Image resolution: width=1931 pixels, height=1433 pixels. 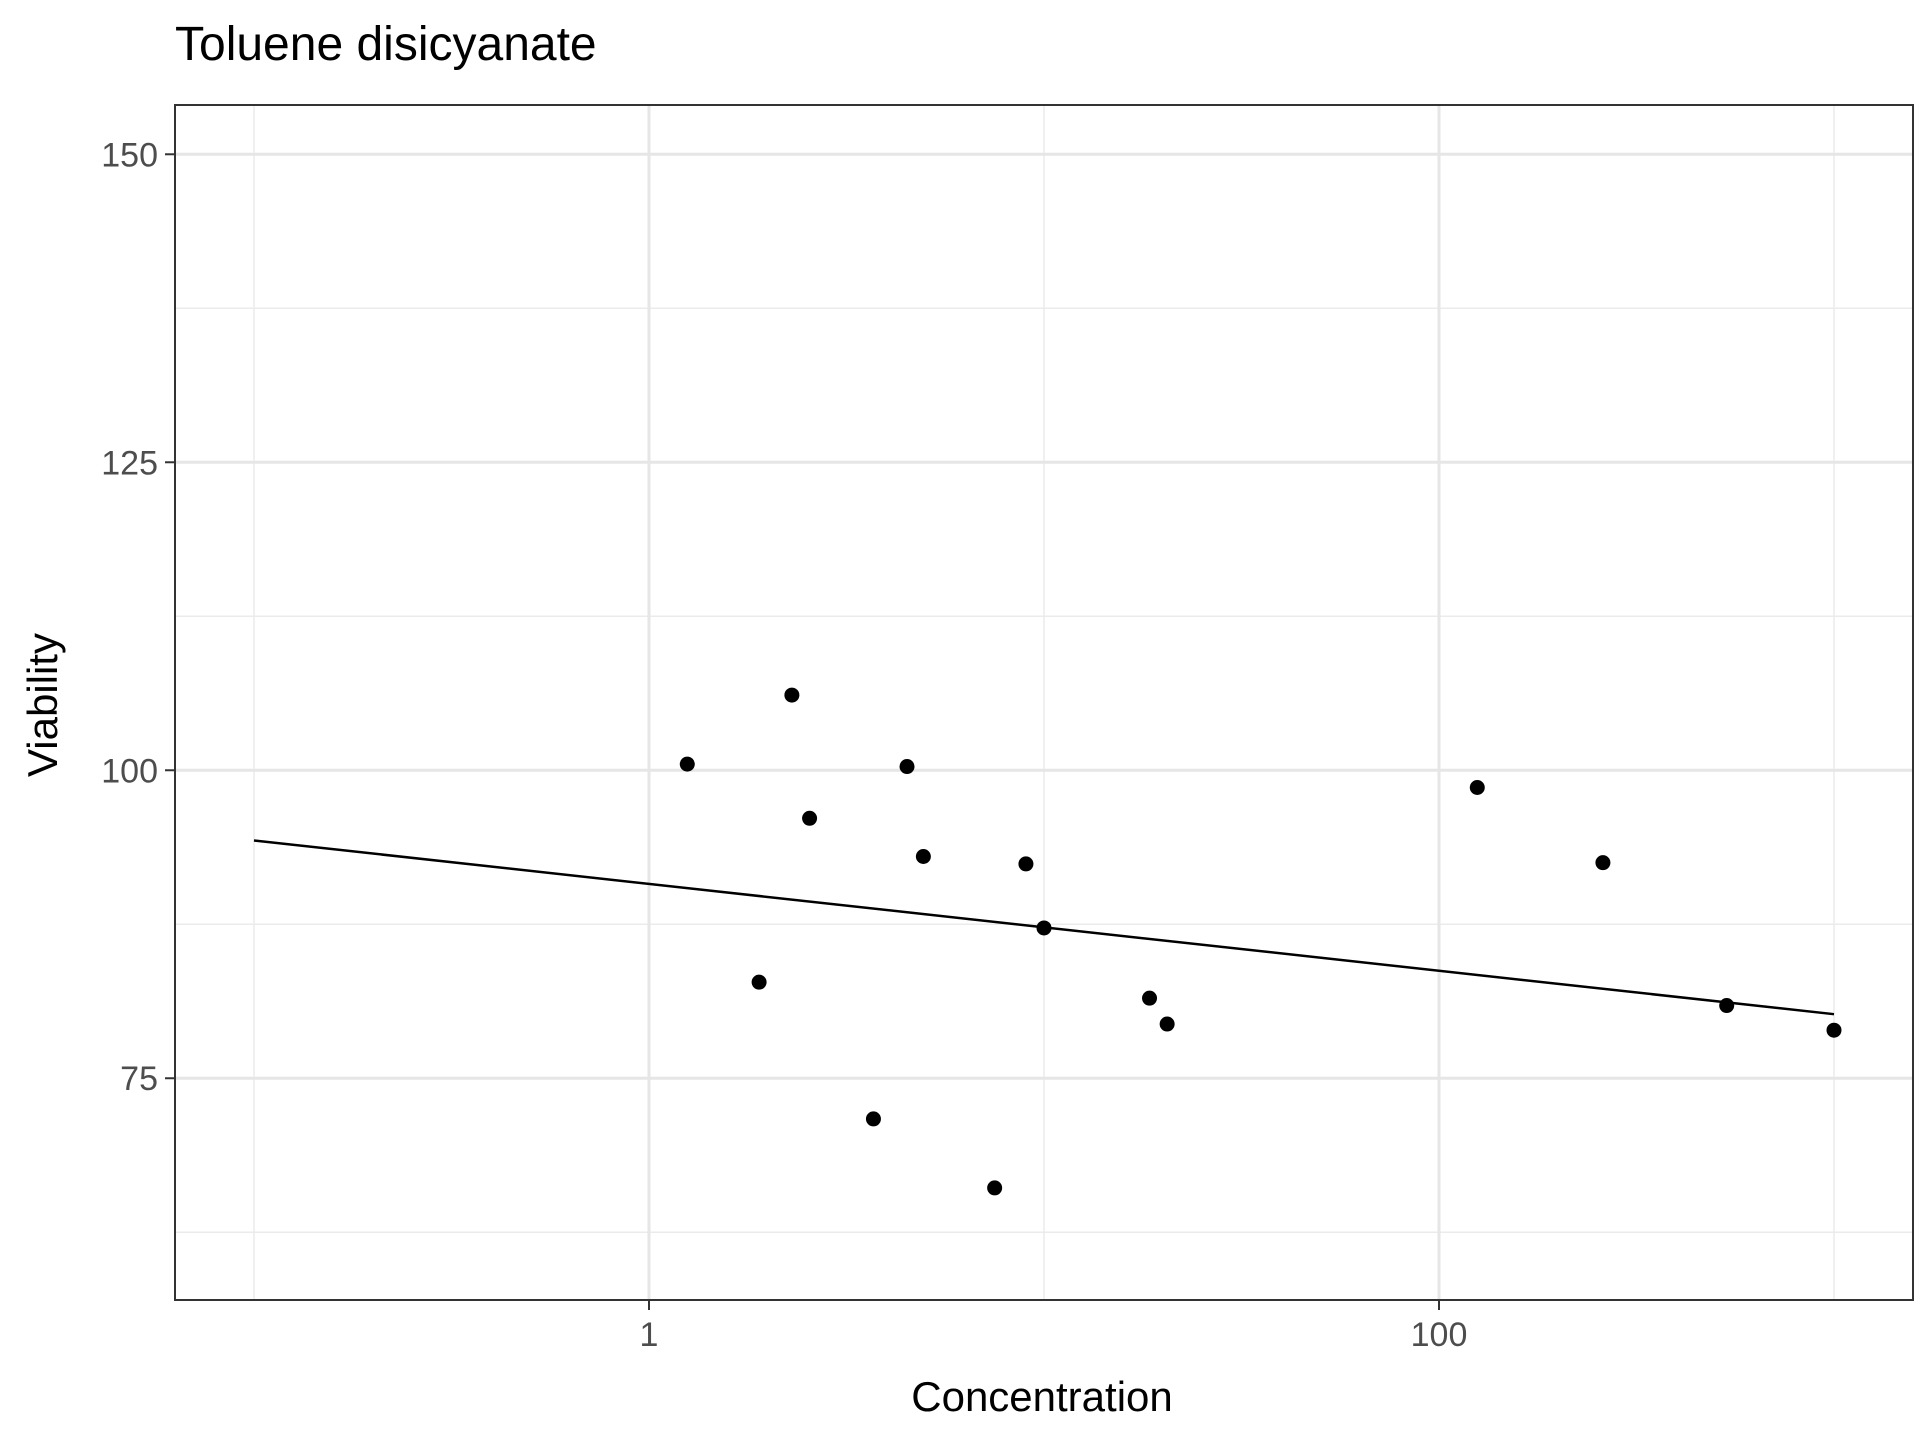 I want to click on y-tick-label: 125, so click(x=129, y=463).